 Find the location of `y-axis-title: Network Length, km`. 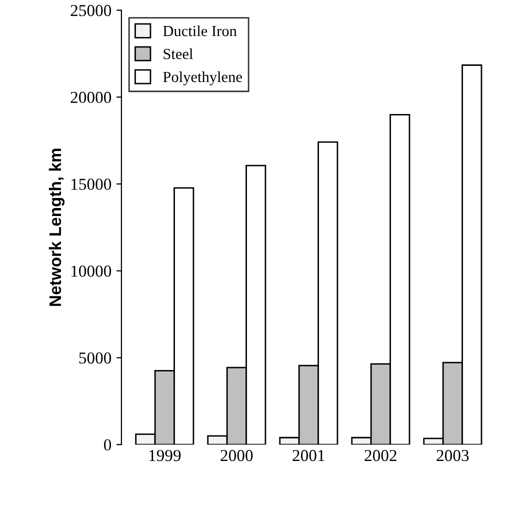

y-axis-title: Network Length, km is located at coordinates (56, 227).